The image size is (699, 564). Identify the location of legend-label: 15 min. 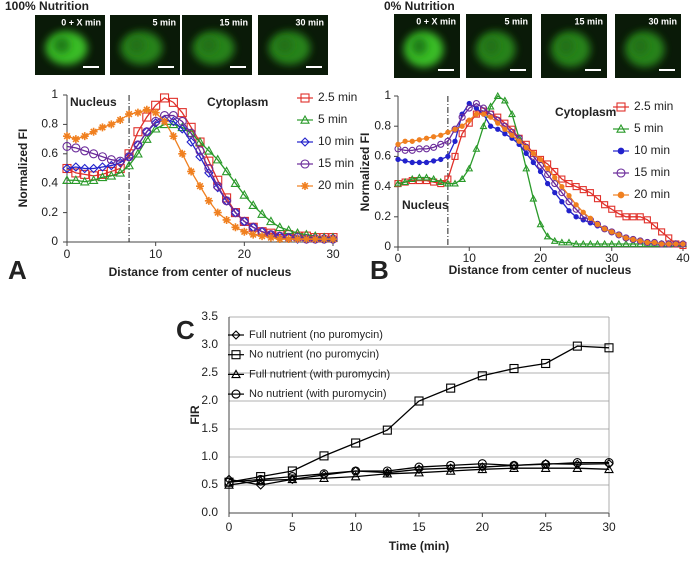
(336, 163).